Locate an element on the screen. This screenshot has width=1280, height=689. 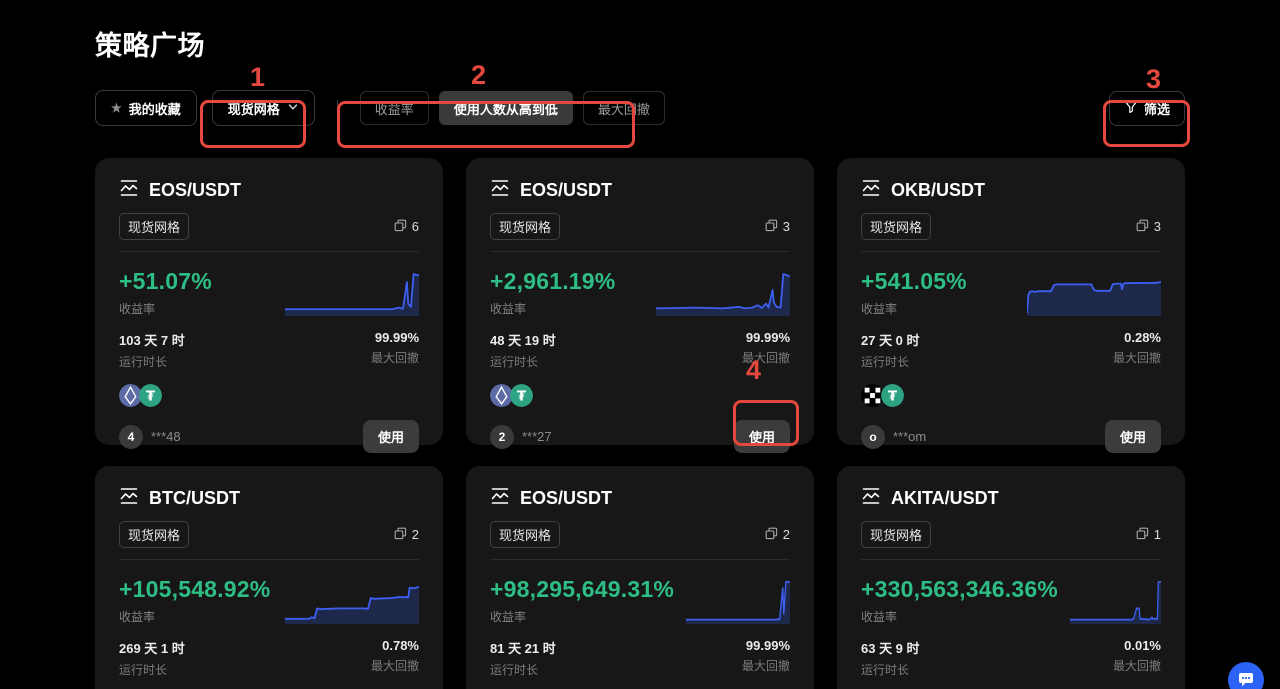
creator-avatar: o is located at coordinates (873, 436).